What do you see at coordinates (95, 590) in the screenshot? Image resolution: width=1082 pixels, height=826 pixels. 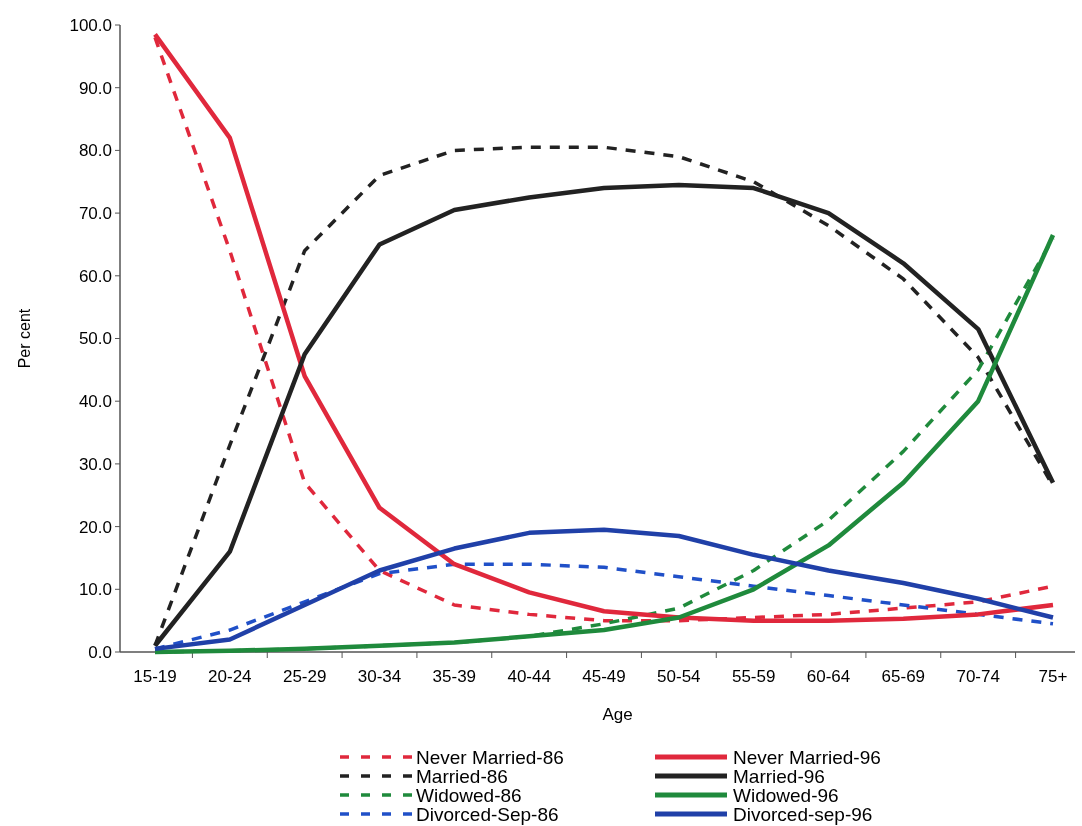 I see `y-tick-label: 10.0` at bounding box center [95, 590].